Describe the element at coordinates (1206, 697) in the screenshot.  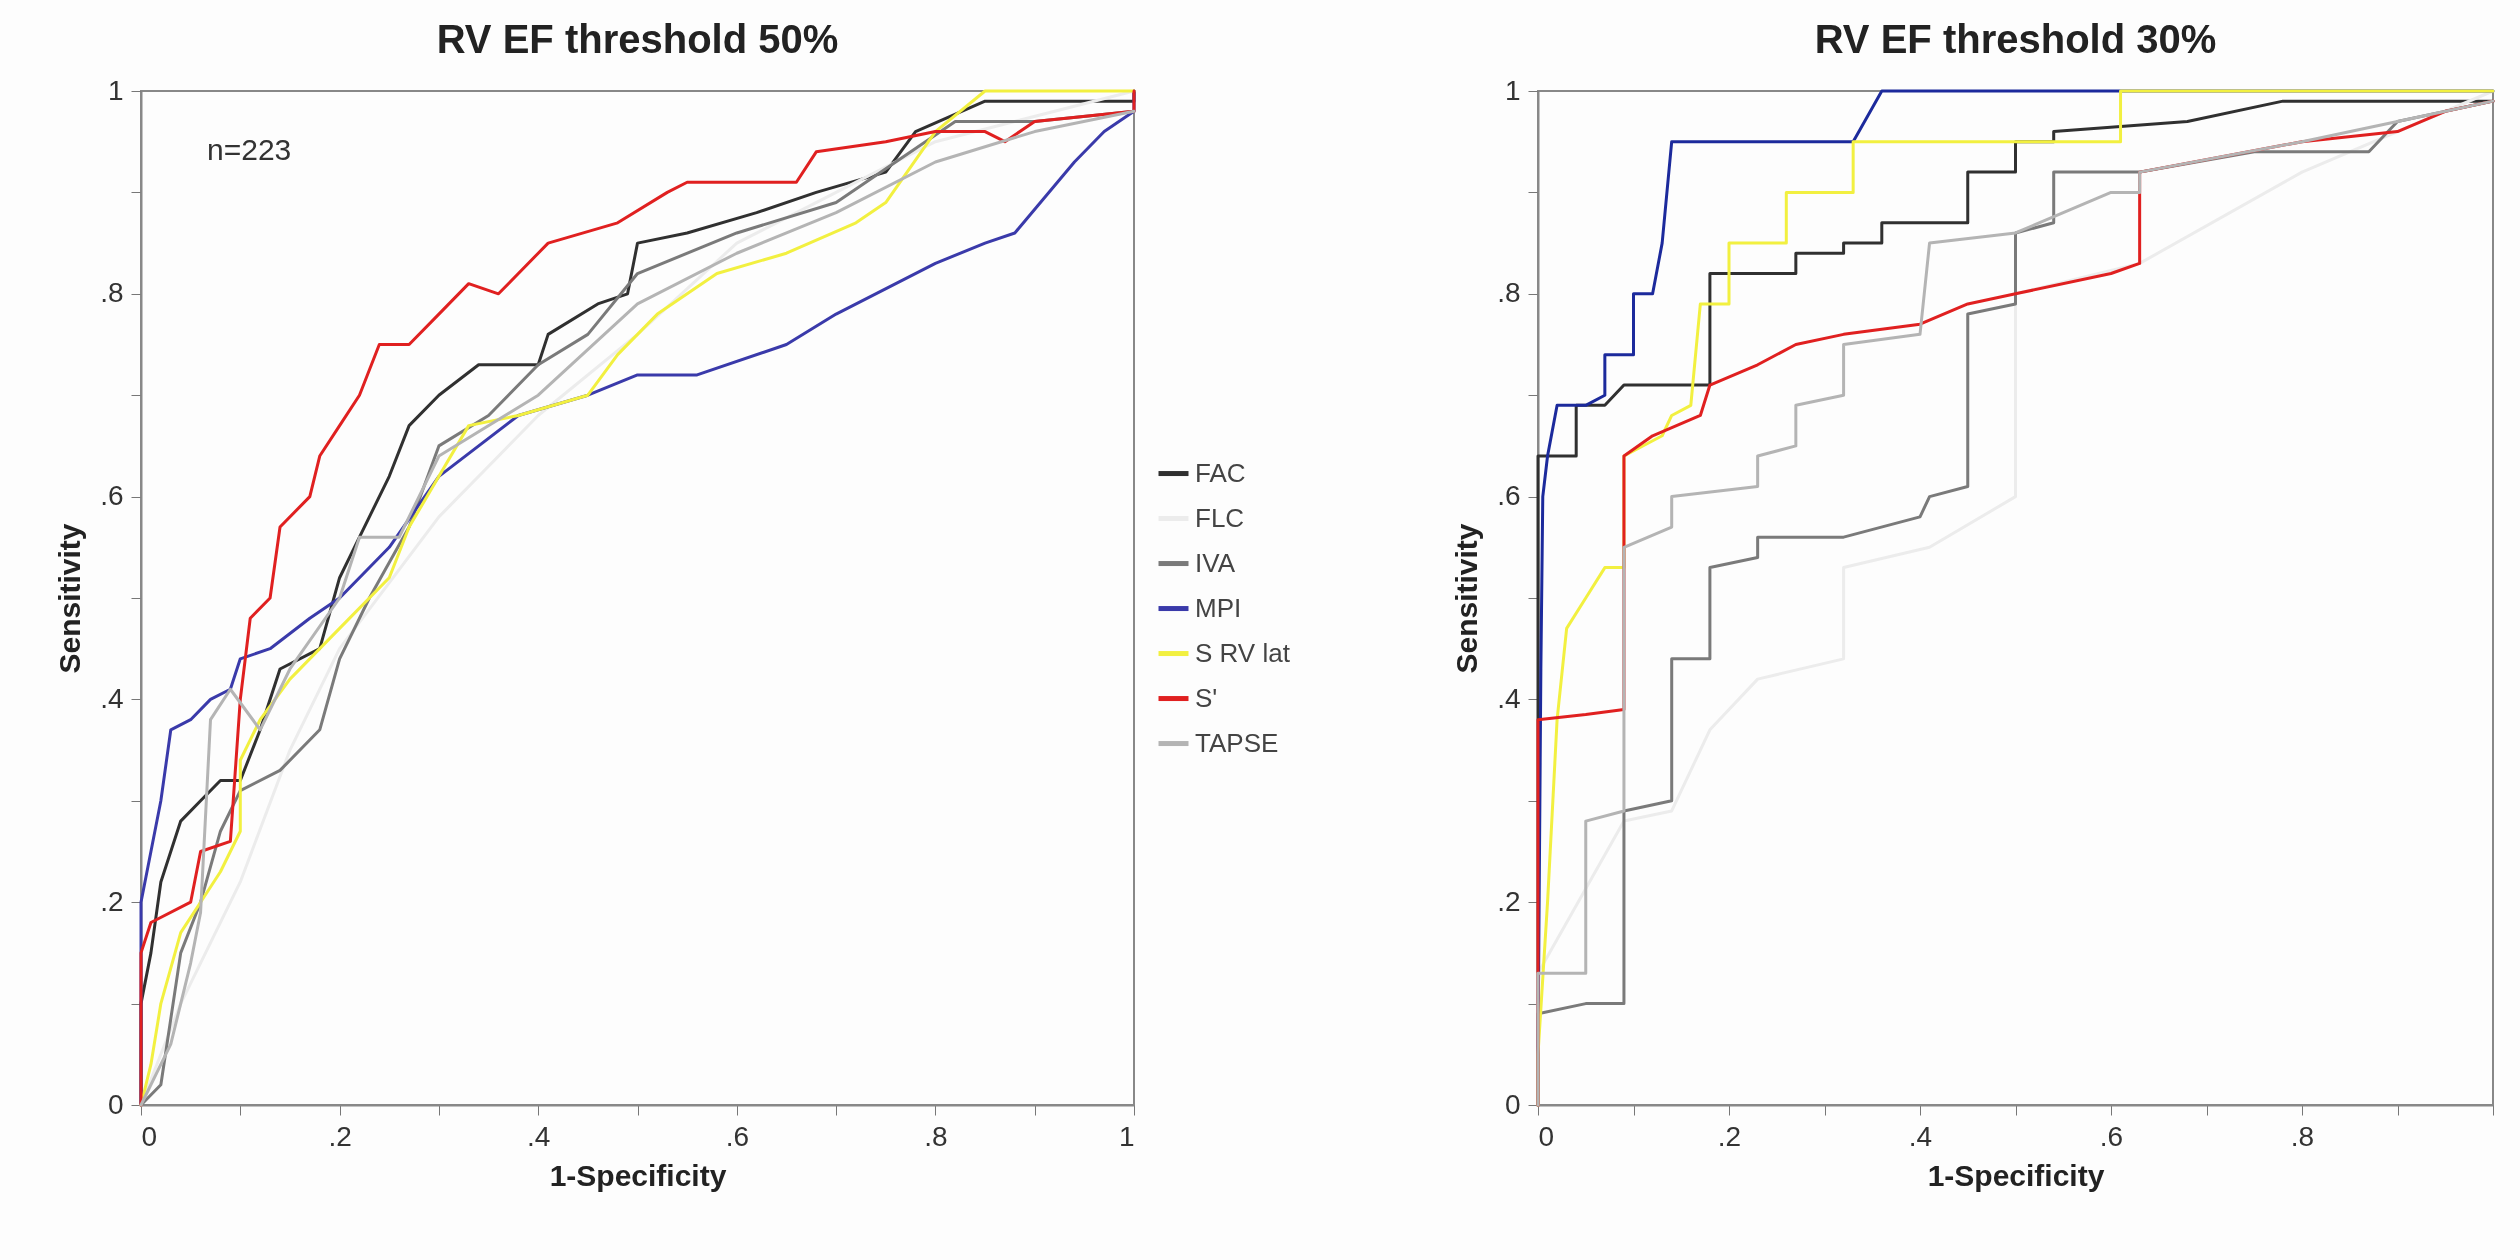
I see `legend-label: S'` at that location.